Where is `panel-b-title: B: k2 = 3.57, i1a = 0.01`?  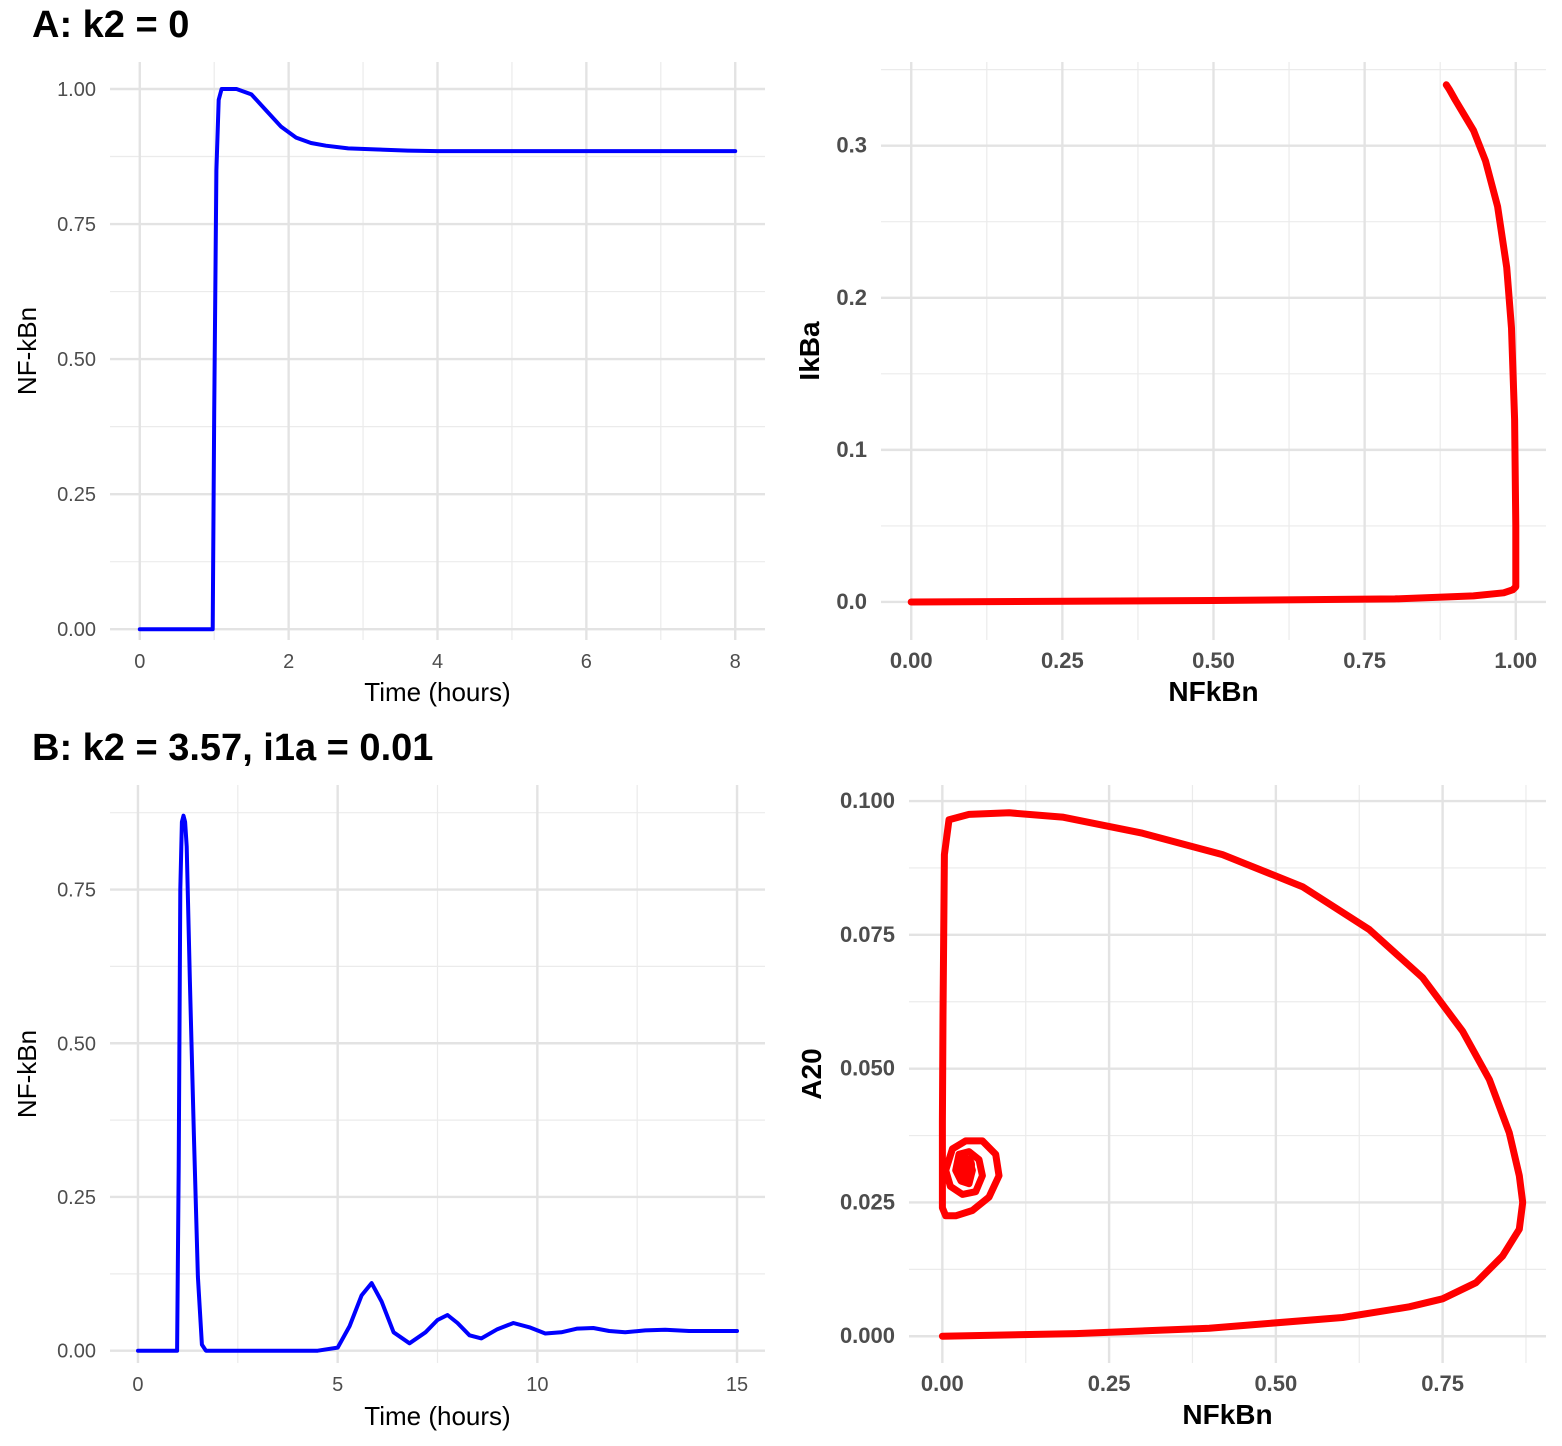 panel-b-title: B: k2 = 3.57, i1a = 0.01 is located at coordinates (233, 748).